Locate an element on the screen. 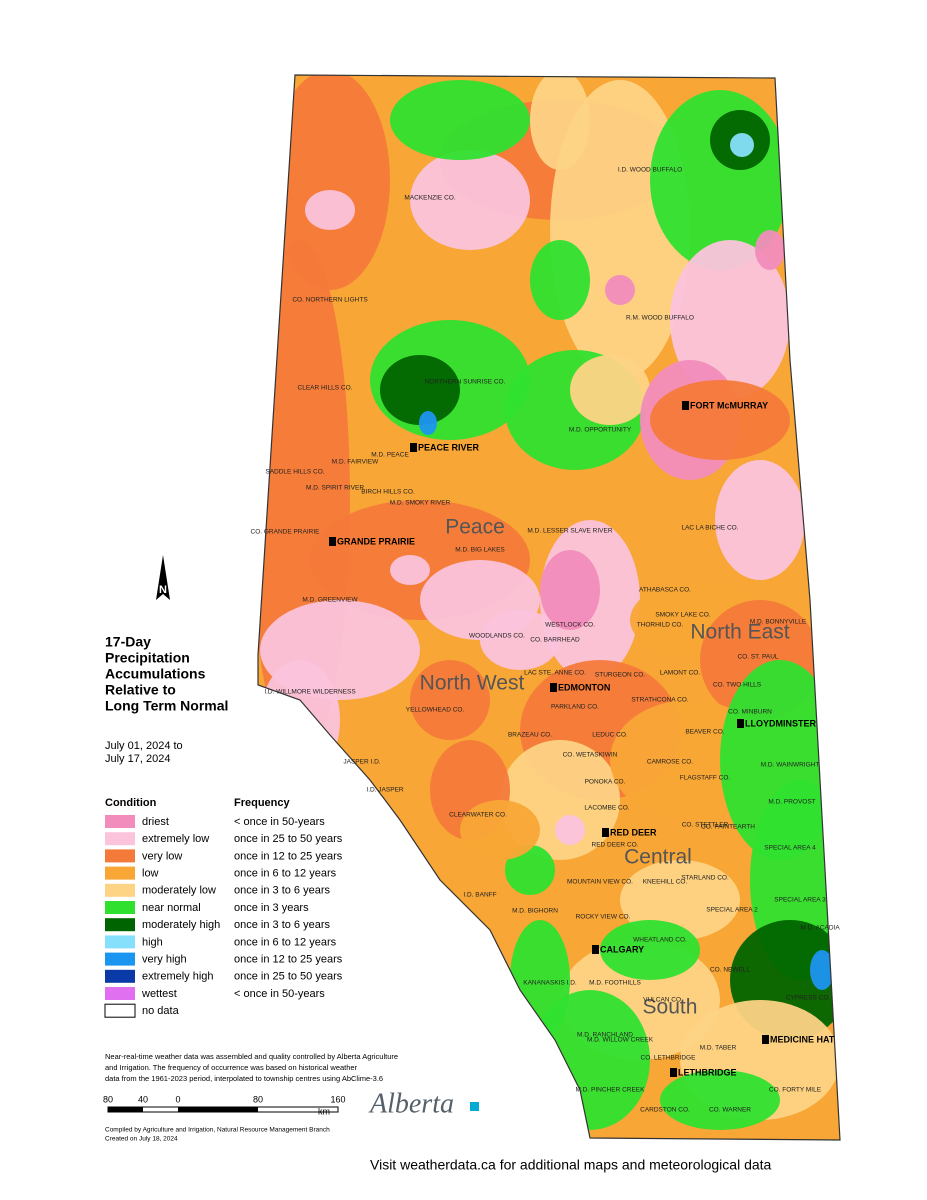 The width and height of the screenshot is (927, 1200). legend-frequency: once in 6 to 12 years is located at coordinates (285, 942).